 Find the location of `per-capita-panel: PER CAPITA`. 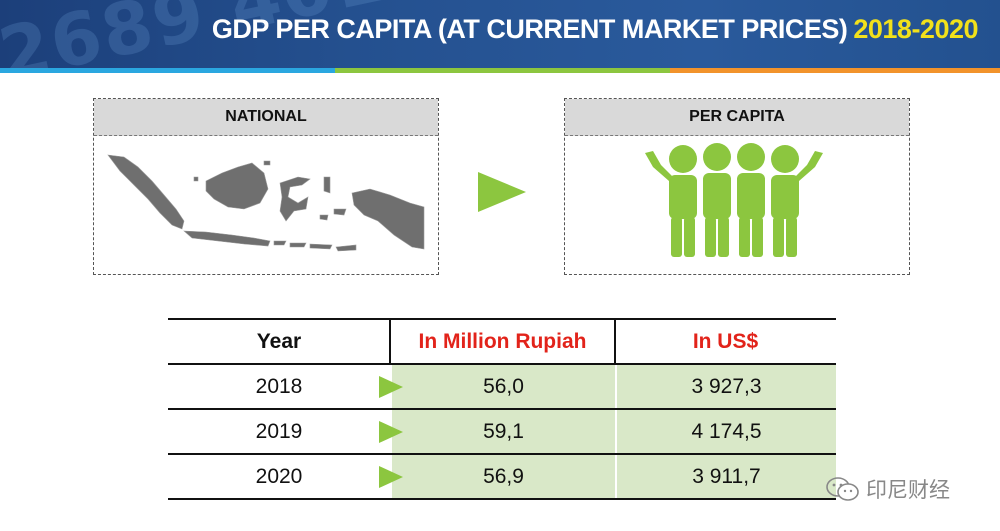

per-capita-panel: PER CAPITA is located at coordinates (737, 186).